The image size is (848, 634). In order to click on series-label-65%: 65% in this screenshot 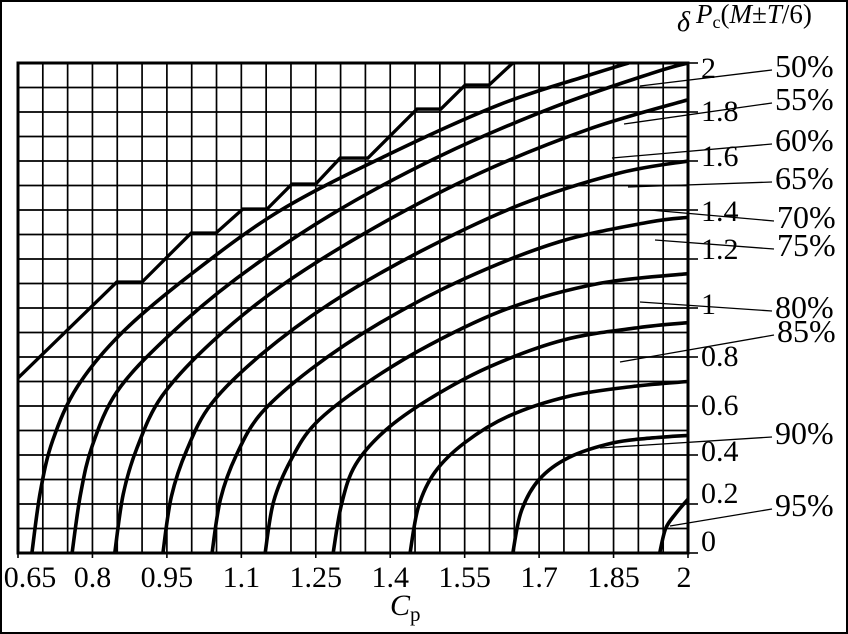, I will do `click(804, 178)`.